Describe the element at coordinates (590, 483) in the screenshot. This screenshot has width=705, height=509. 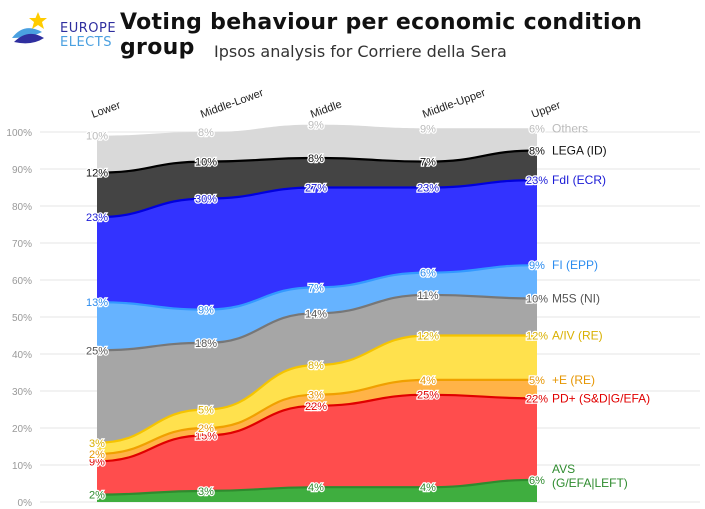
I see `series-label-avs: (G/EFA|LEFT)` at that location.